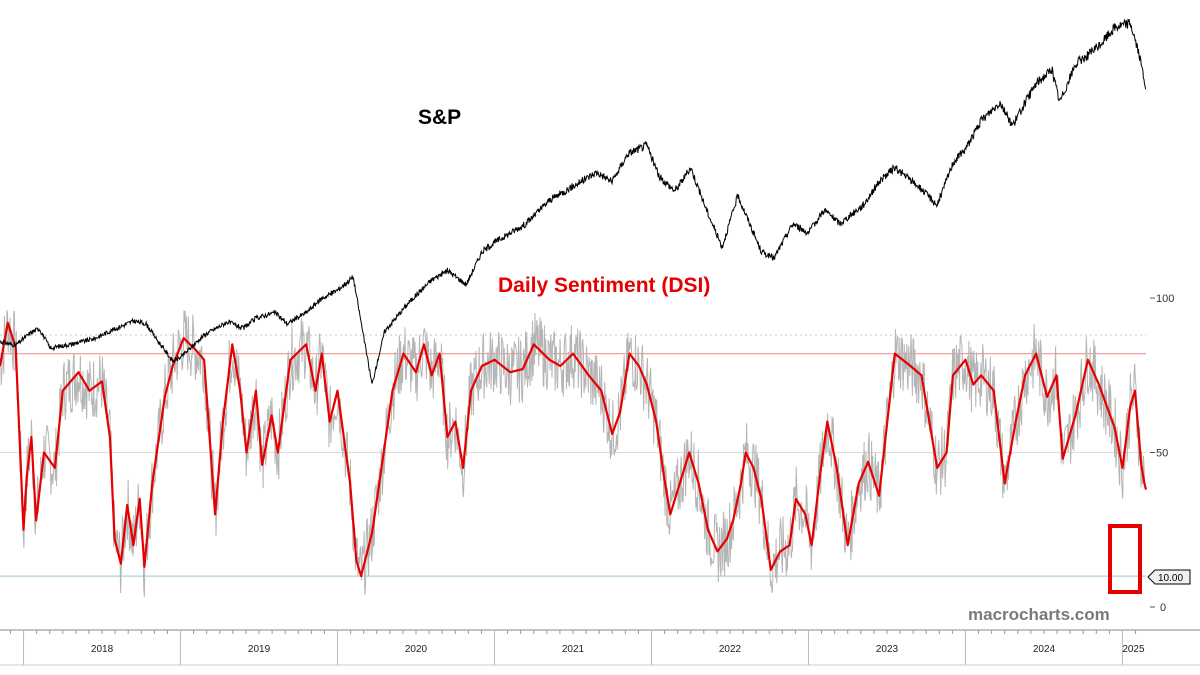 The image size is (1200, 675). I want to click on x-tick-label: 2021, so click(573, 649).